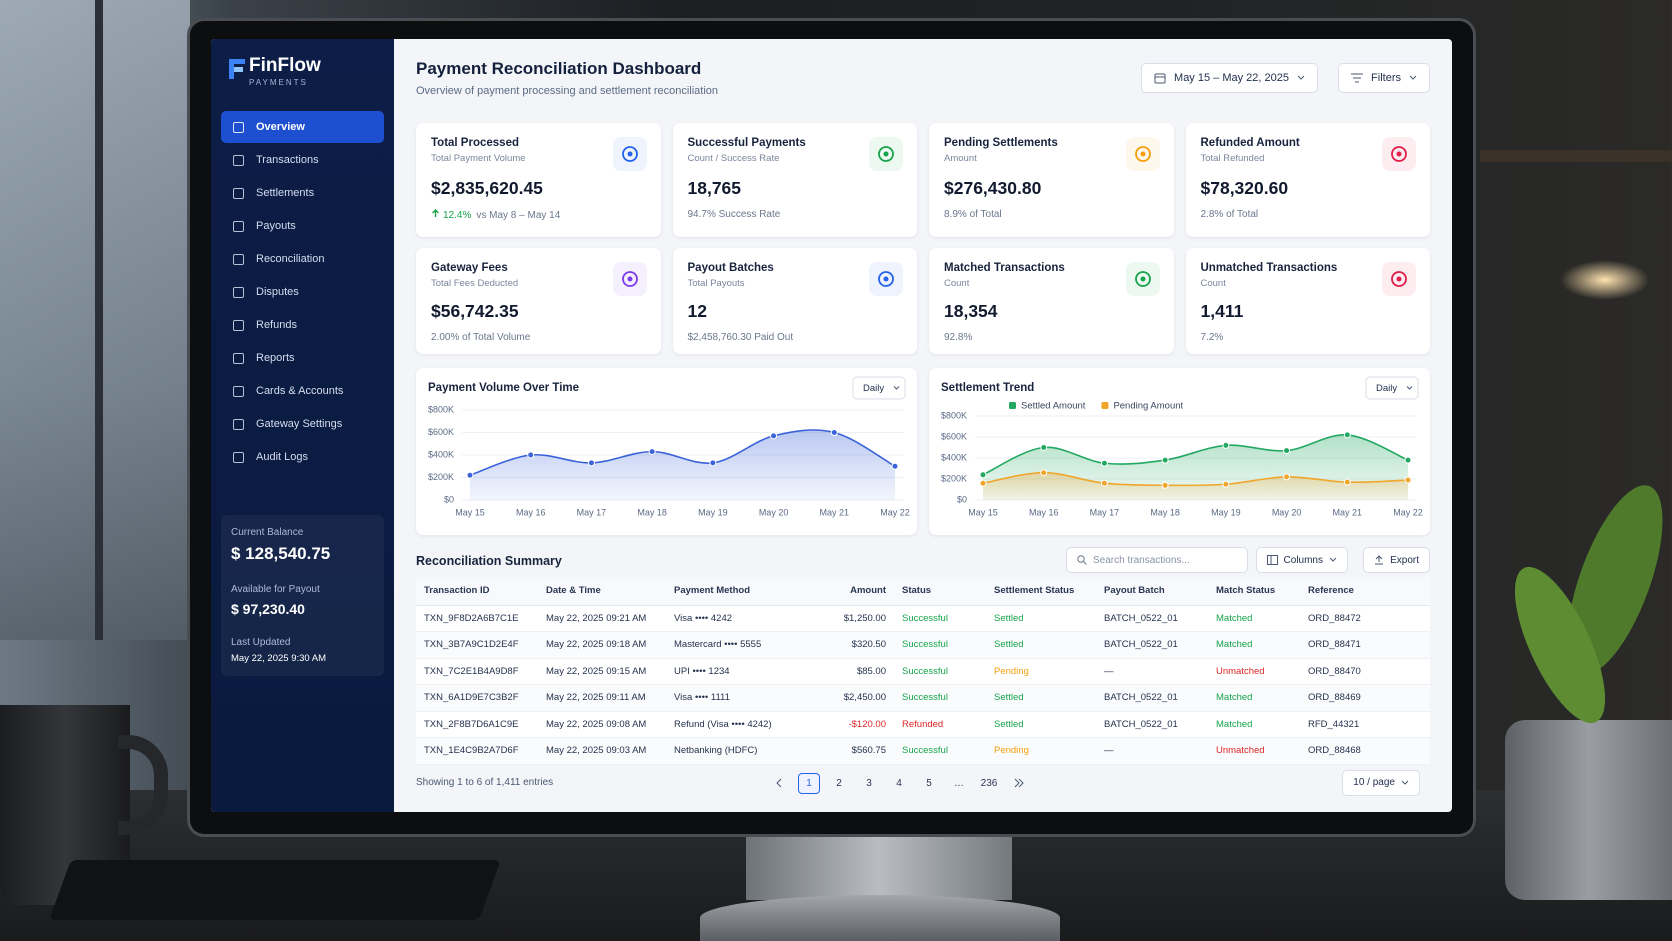 The width and height of the screenshot is (1672, 941). Describe the element at coordinates (779, 783) in the screenshot. I see `prev-page` at that location.